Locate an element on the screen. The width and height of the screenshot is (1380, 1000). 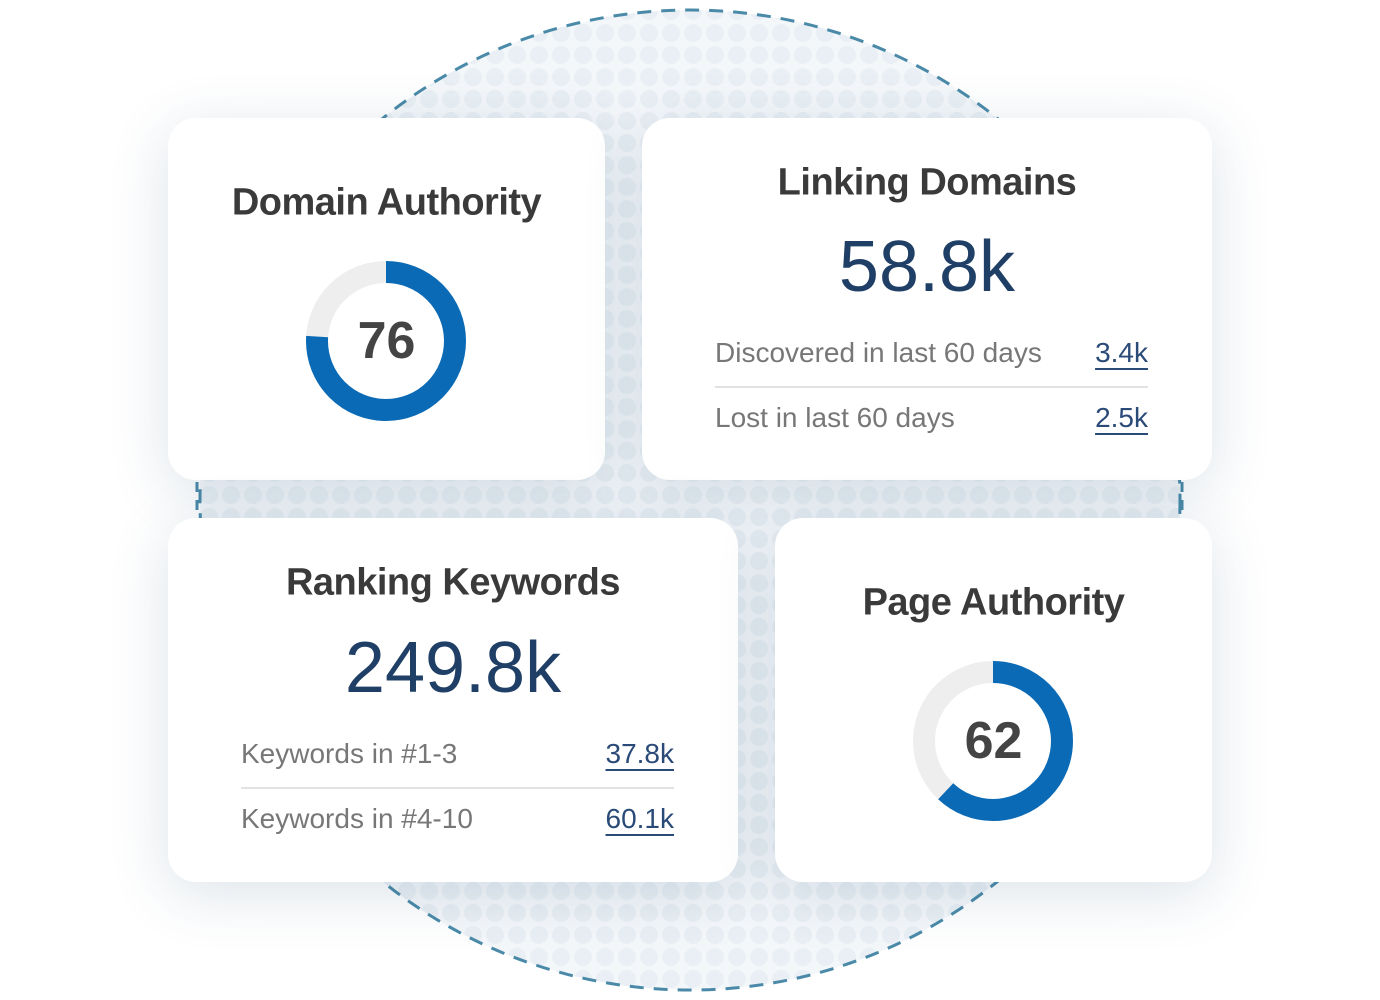
card-title: Ranking Keywords is located at coordinates (453, 582).